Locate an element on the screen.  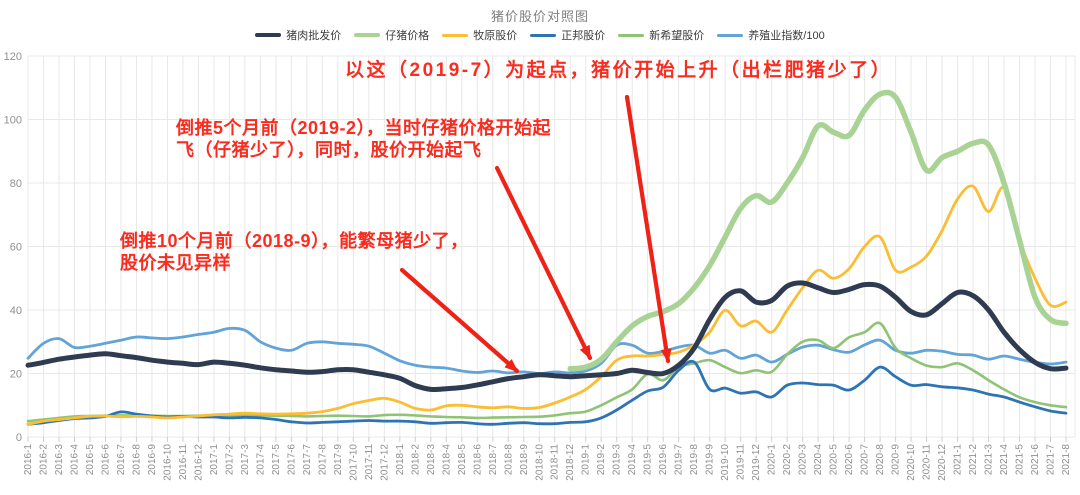
x-axis-tick-label: 2016-7 is located at coordinates (121, 460).